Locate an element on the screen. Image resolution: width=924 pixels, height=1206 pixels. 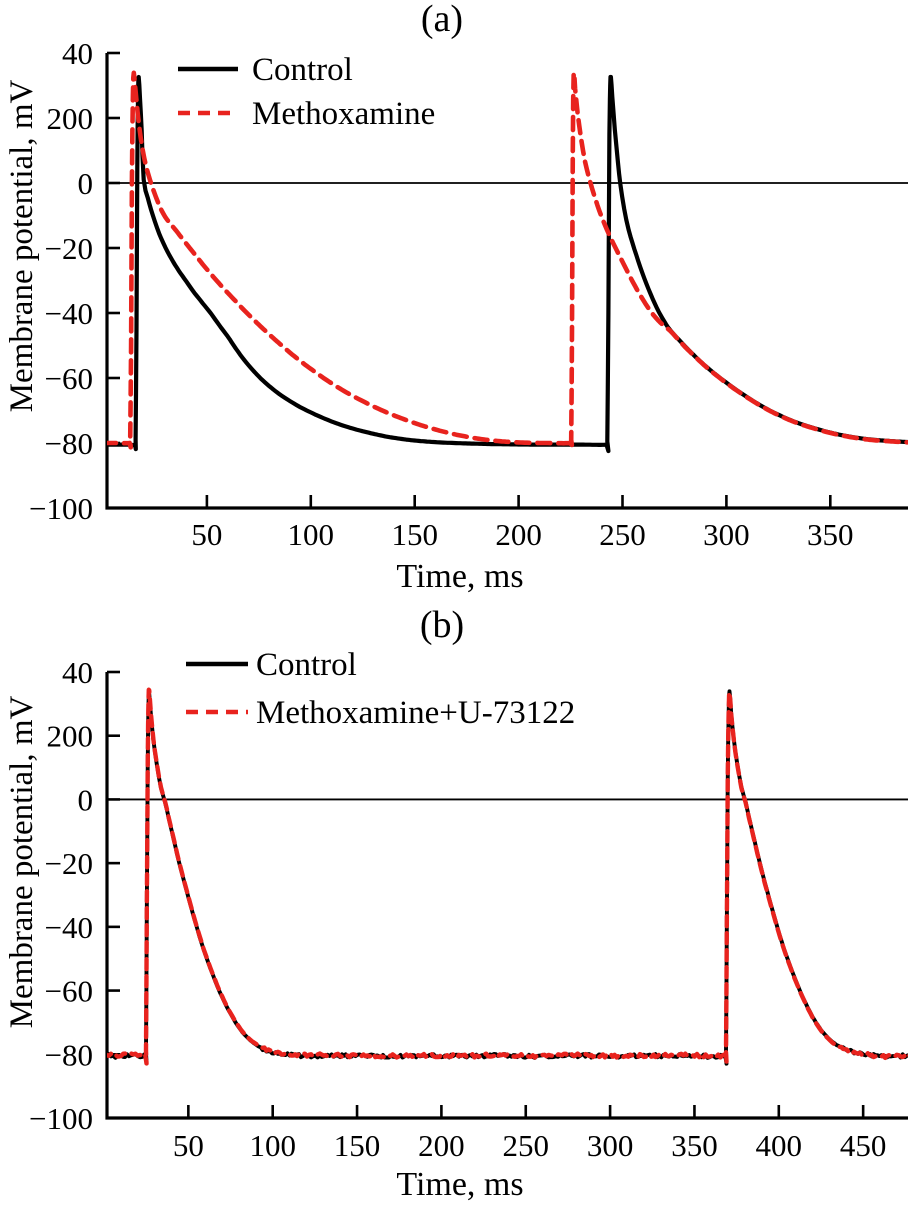
panel-b-y-axis-label: Membrane potential, mV is located at coordinates (22, 862).